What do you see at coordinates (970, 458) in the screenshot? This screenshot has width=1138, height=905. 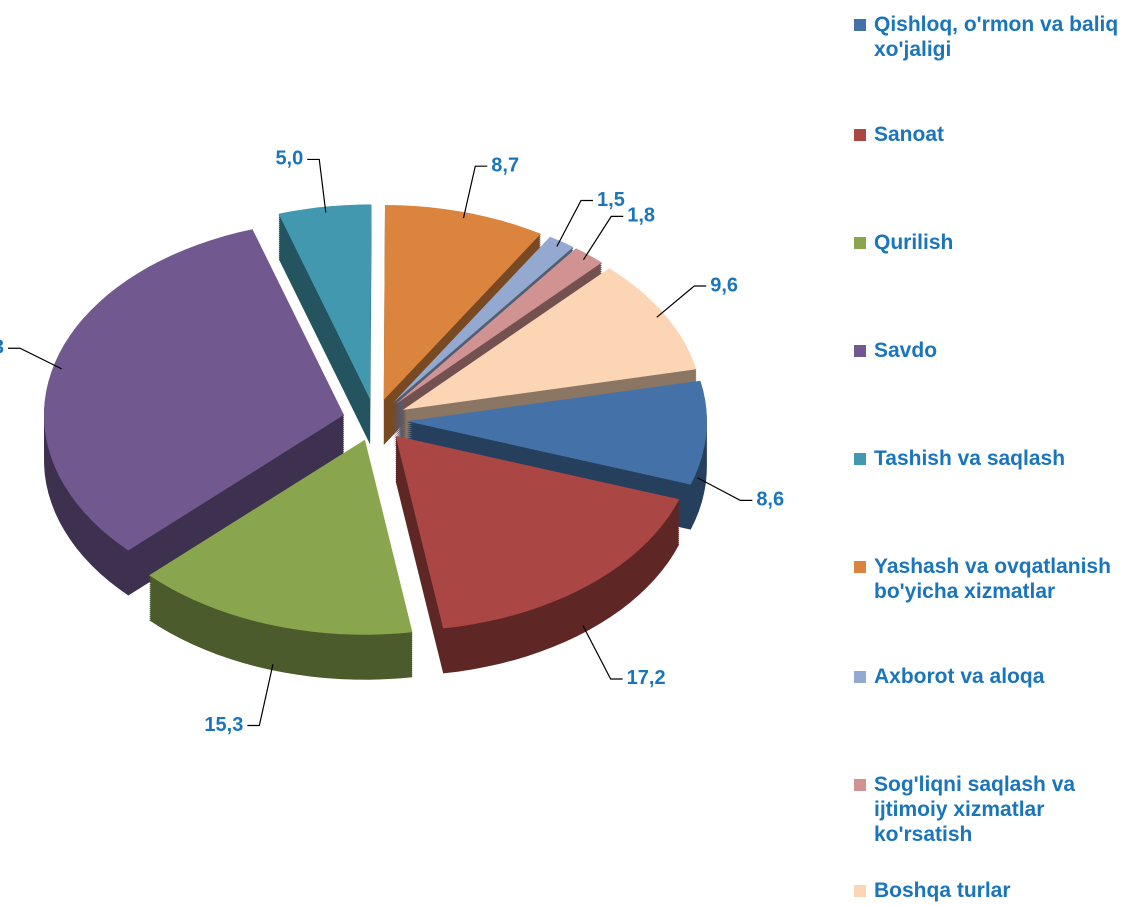 I see `legend-label: Tashish va saqlash` at bounding box center [970, 458].